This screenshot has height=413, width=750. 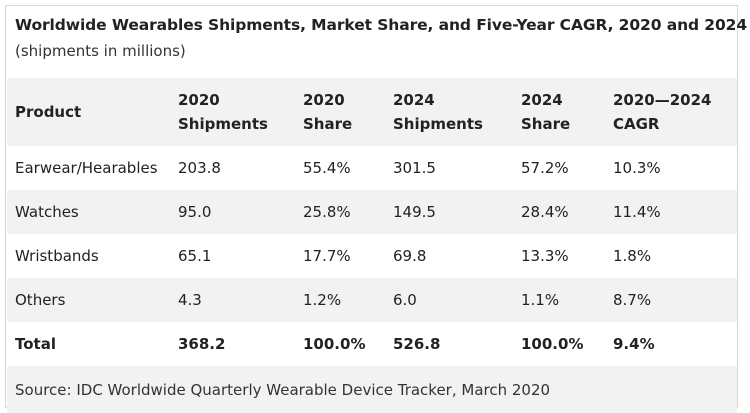 I want to click on table-cell: 1.1%, so click(x=559, y=300).